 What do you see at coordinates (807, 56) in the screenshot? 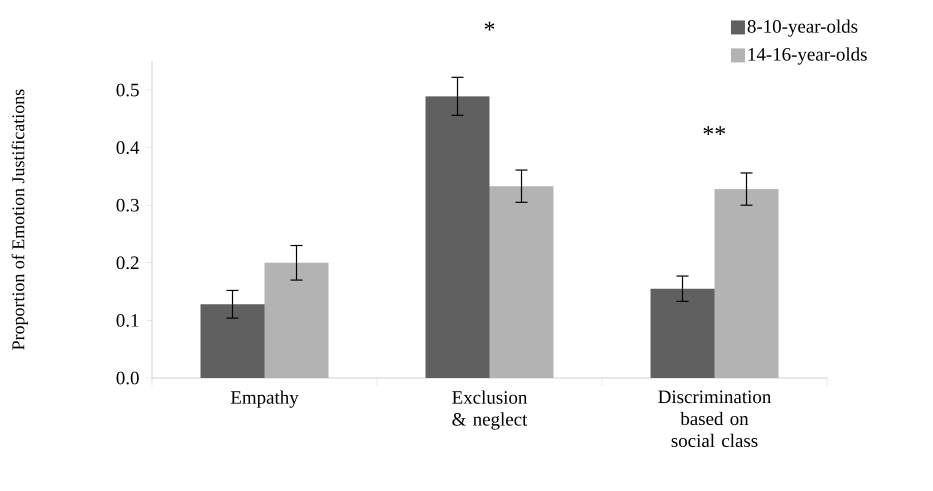
I see `legend-label: 14-16-year-olds` at bounding box center [807, 56].